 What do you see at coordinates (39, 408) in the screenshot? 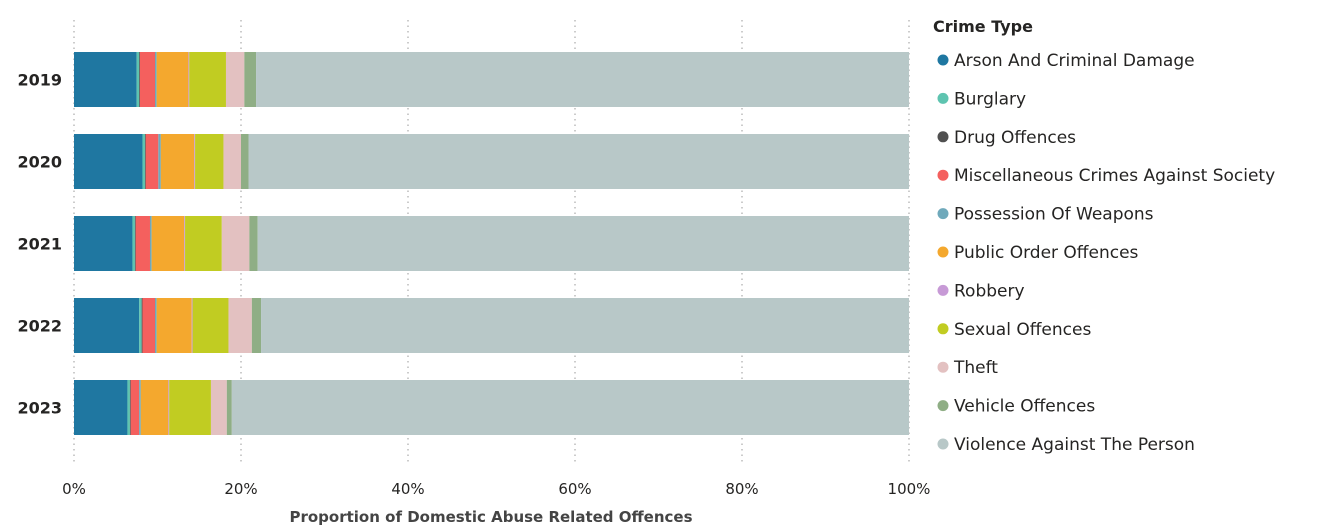
I see `y-category-label: 2023` at bounding box center [39, 408].